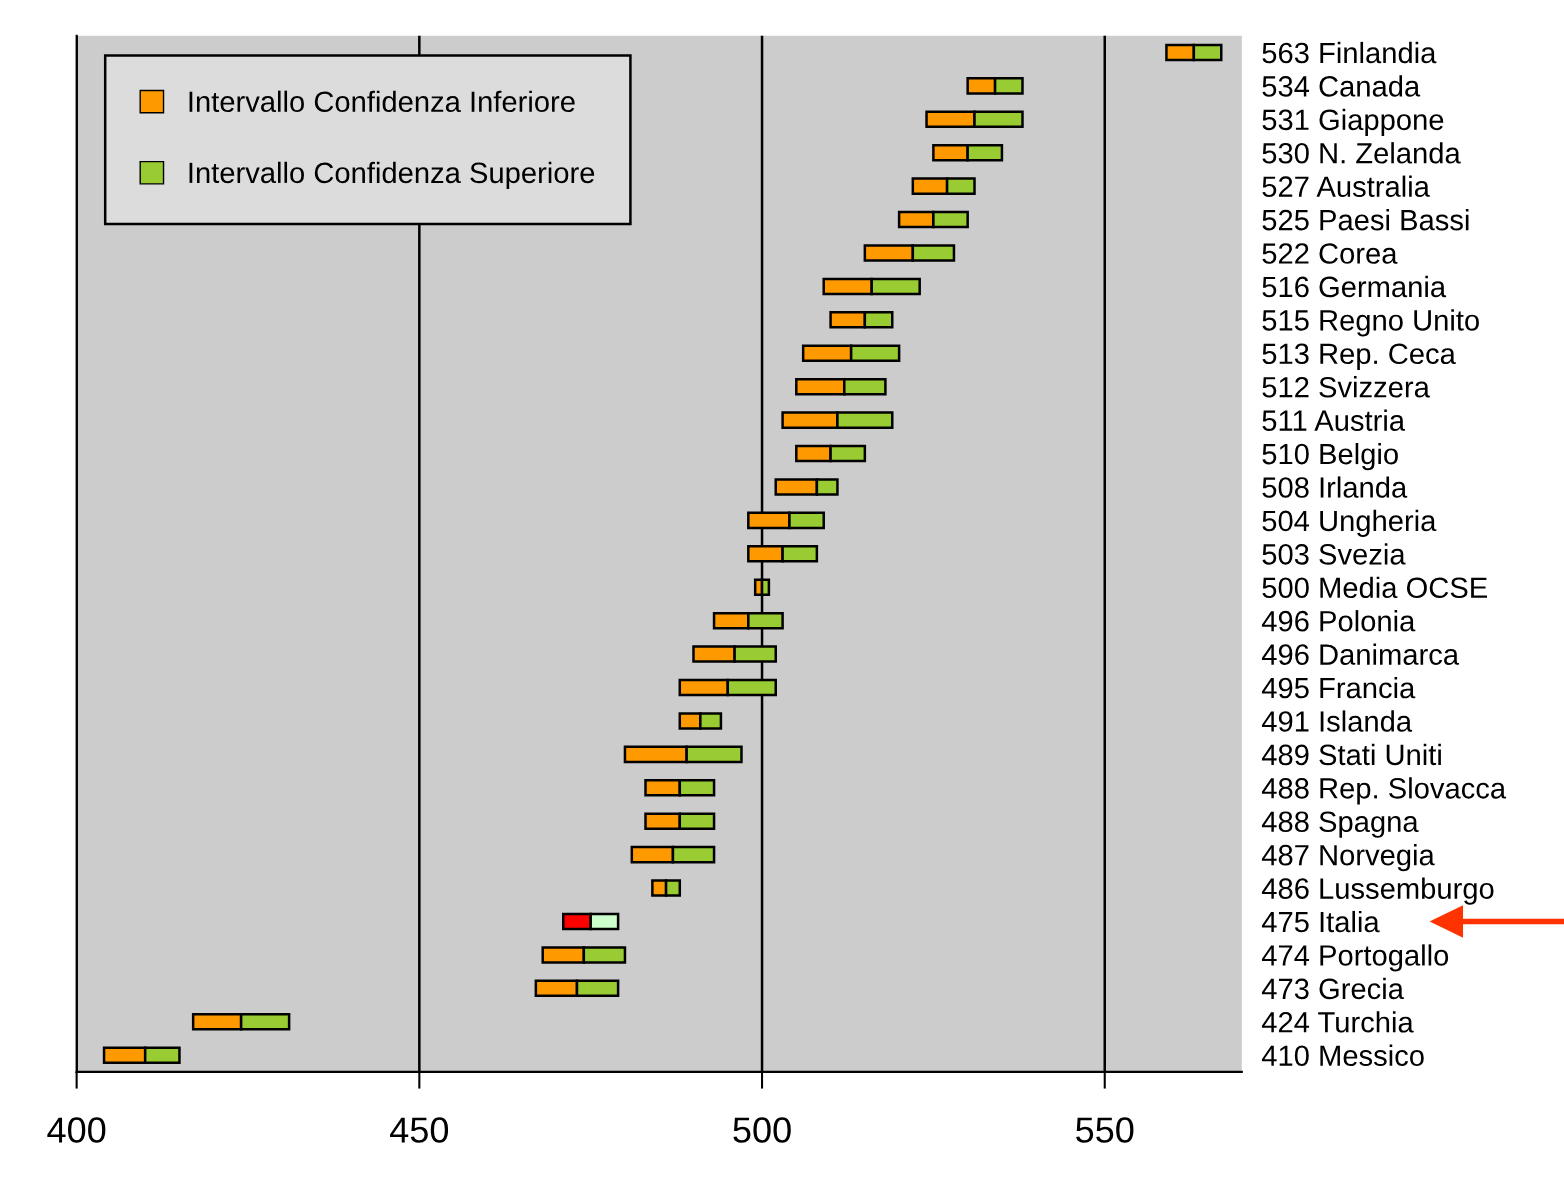  What do you see at coordinates (1330, 456) in the screenshot?
I see `y-tick-label: 510 Belgio` at bounding box center [1330, 456].